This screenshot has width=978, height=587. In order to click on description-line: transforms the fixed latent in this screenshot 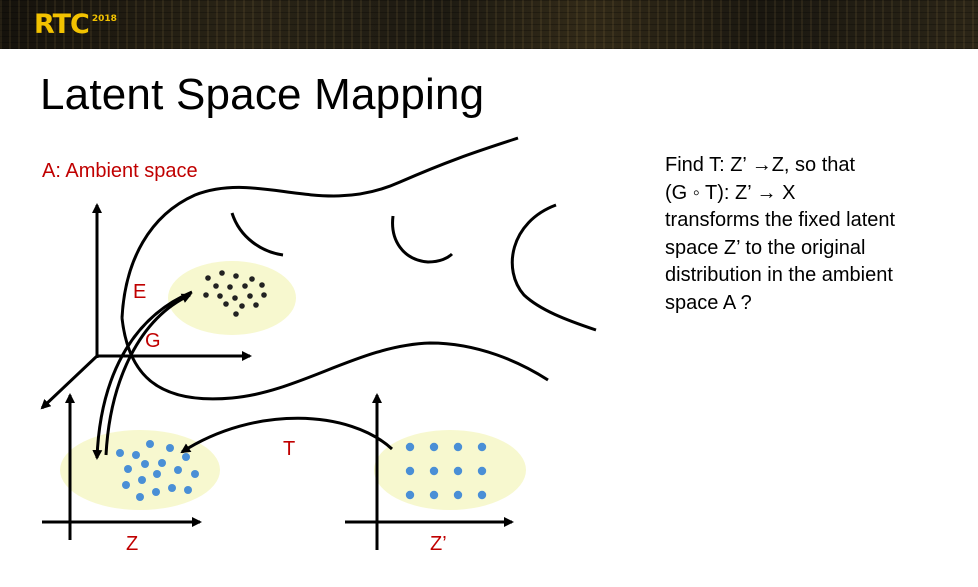, I will do `click(780, 220)`.